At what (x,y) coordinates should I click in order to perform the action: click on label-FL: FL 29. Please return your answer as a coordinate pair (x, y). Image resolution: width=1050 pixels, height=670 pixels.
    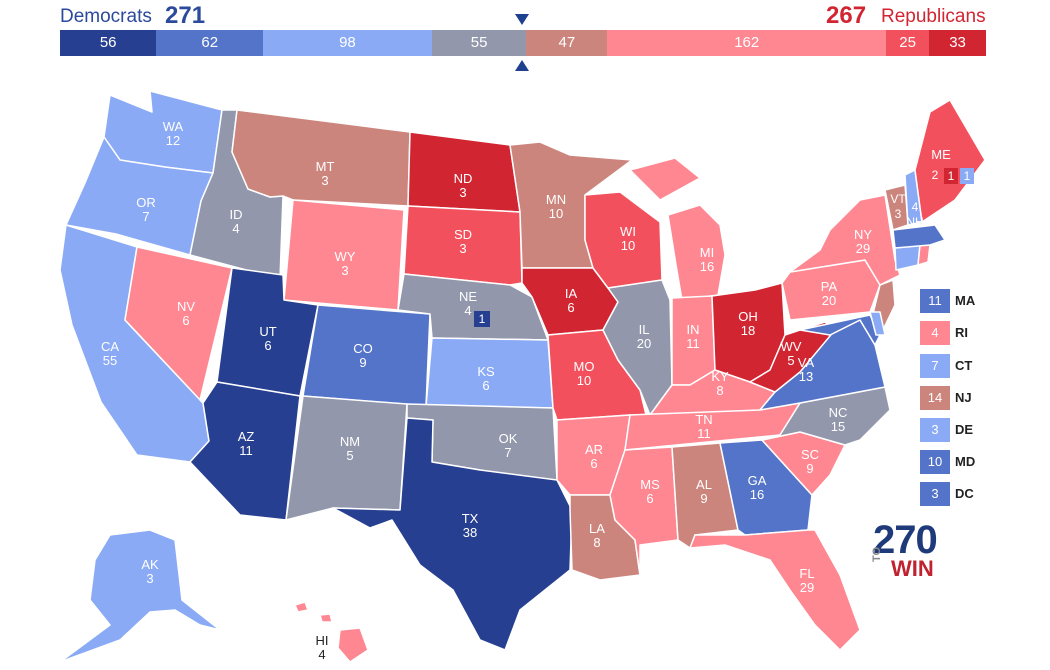
    Looking at the image, I should click on (807, 580).